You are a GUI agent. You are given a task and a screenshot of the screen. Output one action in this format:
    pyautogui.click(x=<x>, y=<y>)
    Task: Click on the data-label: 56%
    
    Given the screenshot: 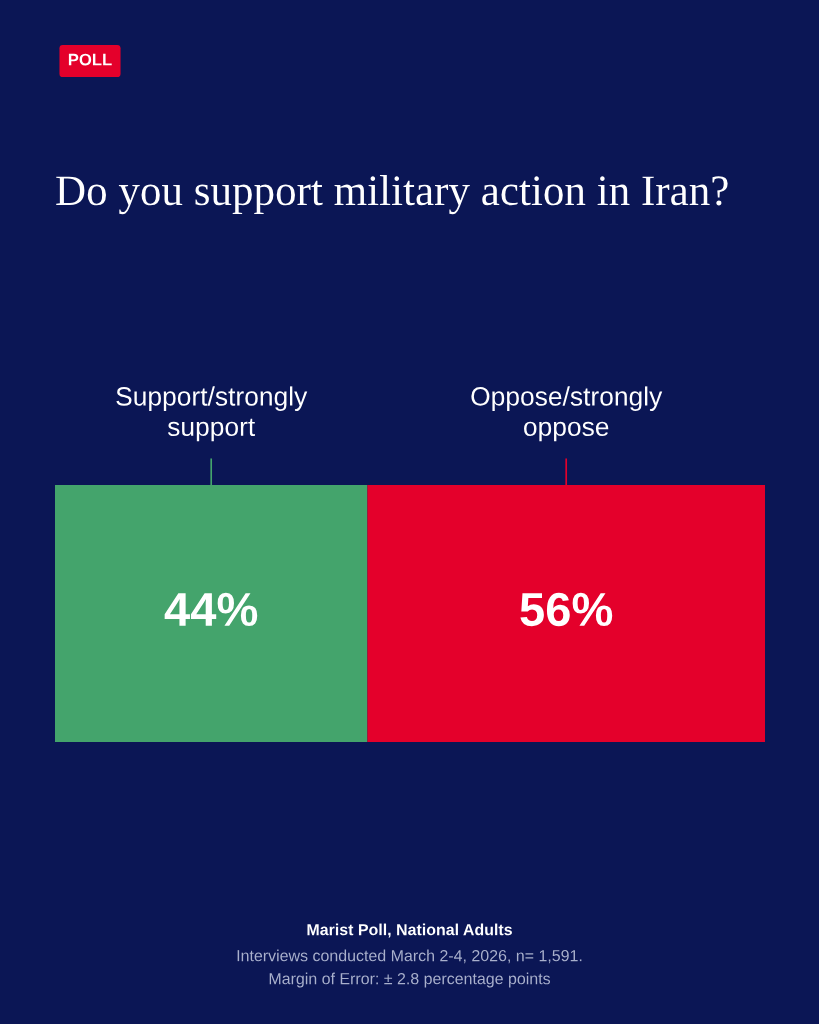 What is the action you would take?
    pyautogui.click(x=566, y=609)
    